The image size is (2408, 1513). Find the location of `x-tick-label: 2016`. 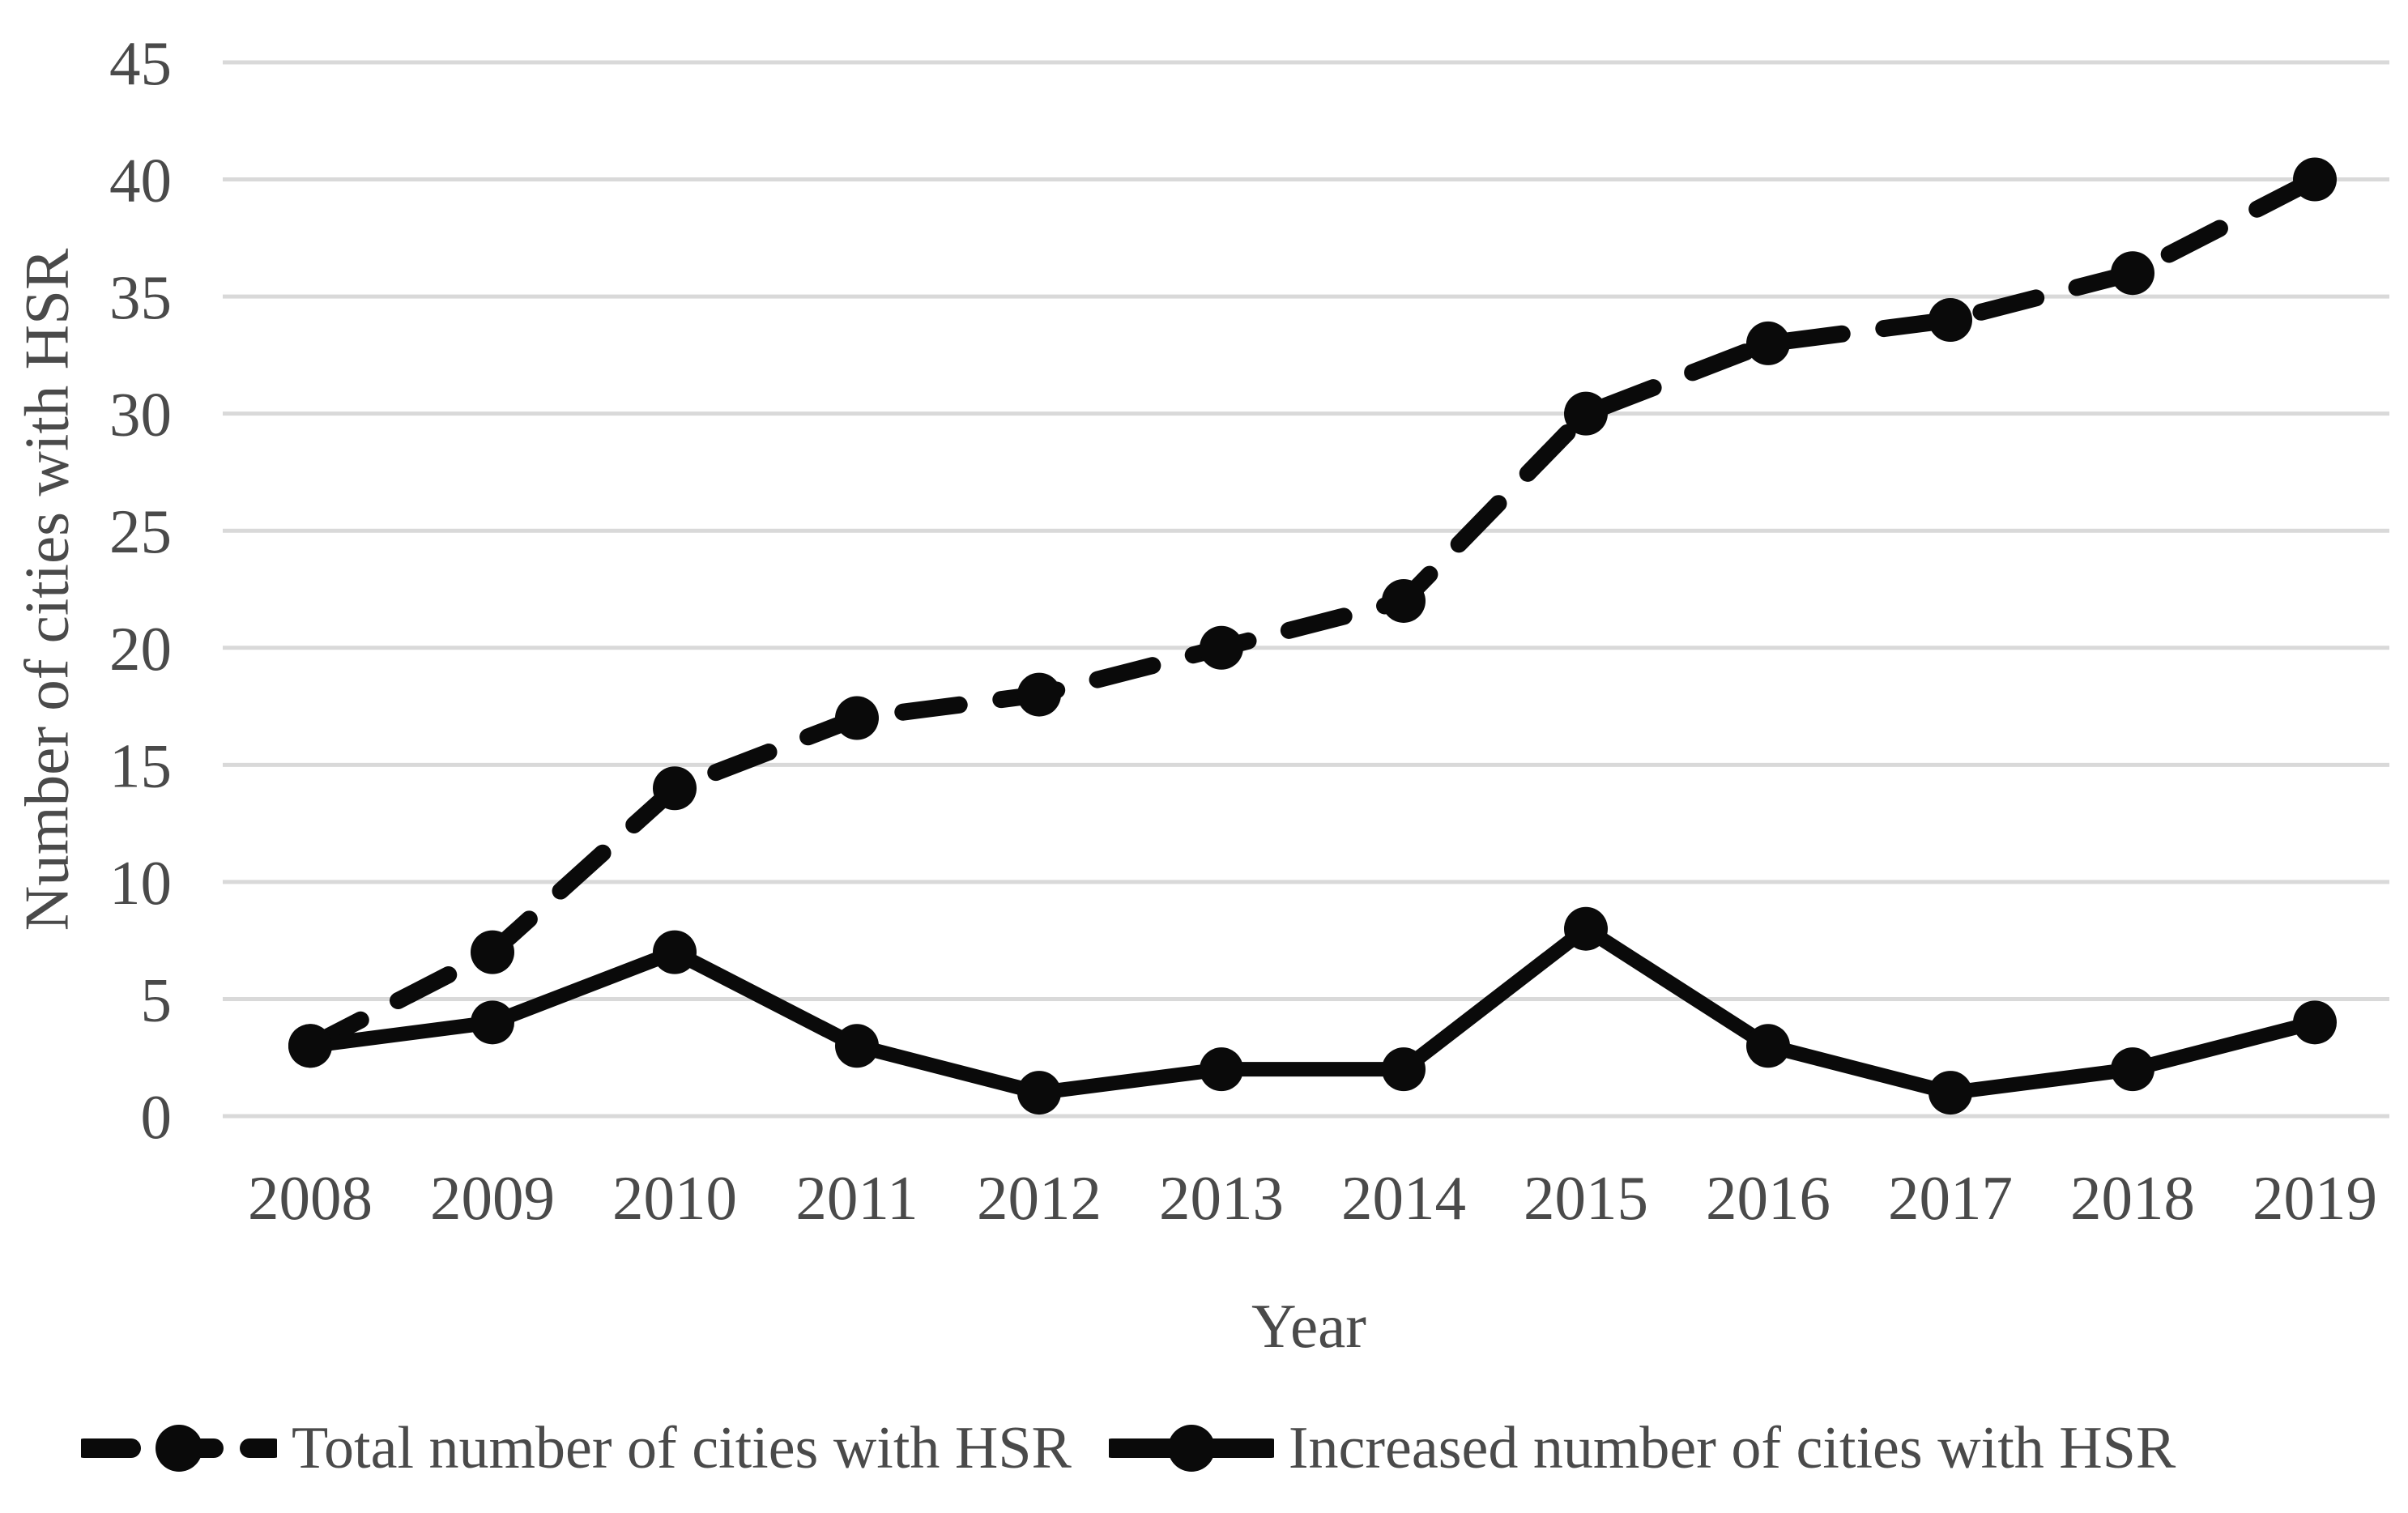

x-tick-label: 2016 is located at coordinates (1768, 1198).